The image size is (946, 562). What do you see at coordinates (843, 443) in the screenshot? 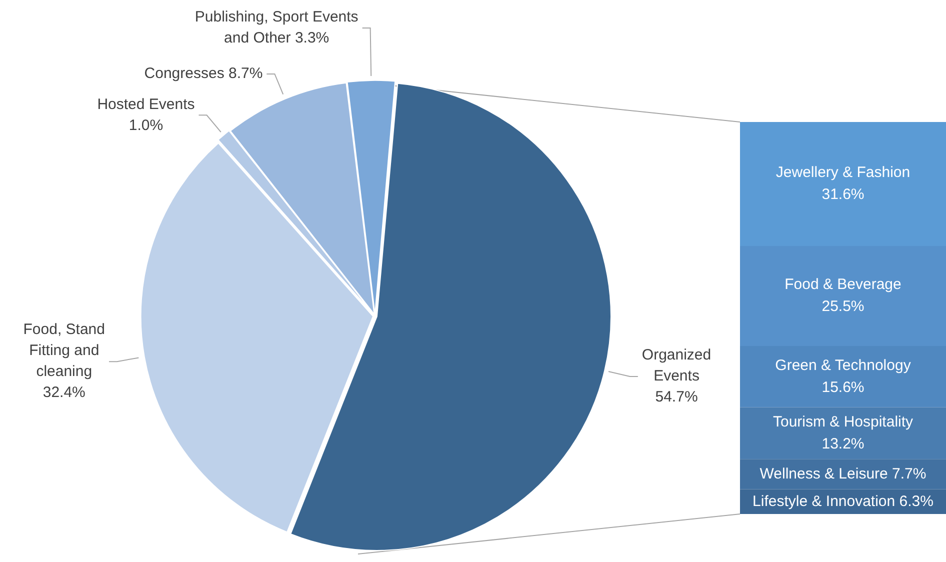
I see `data-label: 13.2%` at bounding box center [843, 443].